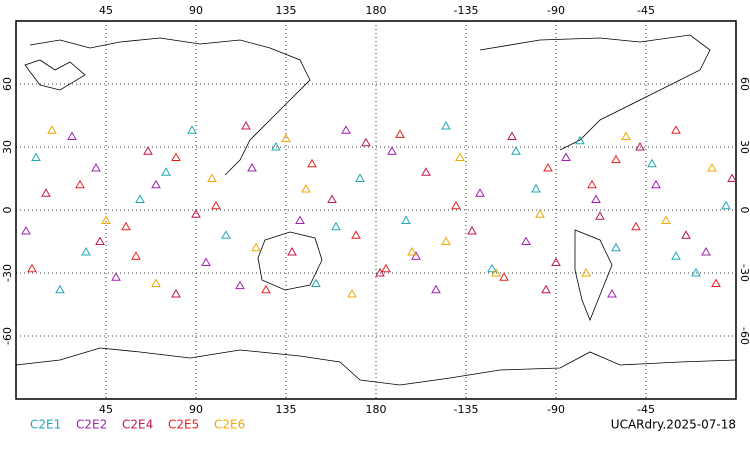  I want to click on x-tick-label: -135, so click(466, 409).